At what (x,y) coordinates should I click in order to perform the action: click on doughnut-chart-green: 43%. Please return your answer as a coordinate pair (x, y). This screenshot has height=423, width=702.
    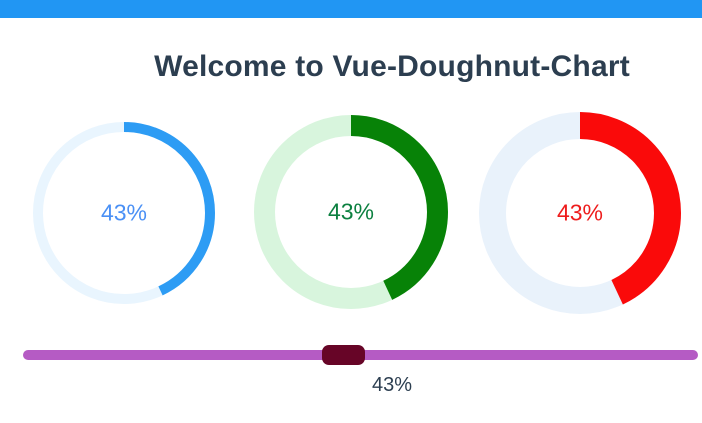
    Looking at the image, I should click on (351, 212).